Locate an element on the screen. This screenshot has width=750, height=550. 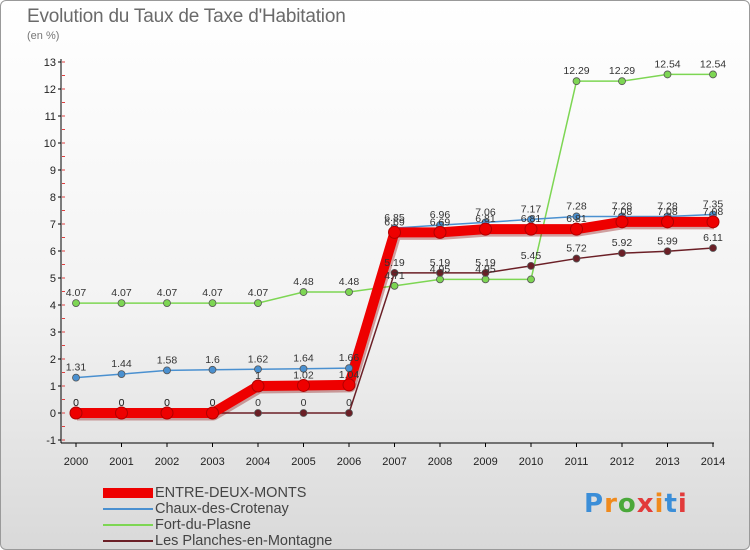
data-label-chaux-des-crotenay: 6.96 is located at coordinates (440, 215).